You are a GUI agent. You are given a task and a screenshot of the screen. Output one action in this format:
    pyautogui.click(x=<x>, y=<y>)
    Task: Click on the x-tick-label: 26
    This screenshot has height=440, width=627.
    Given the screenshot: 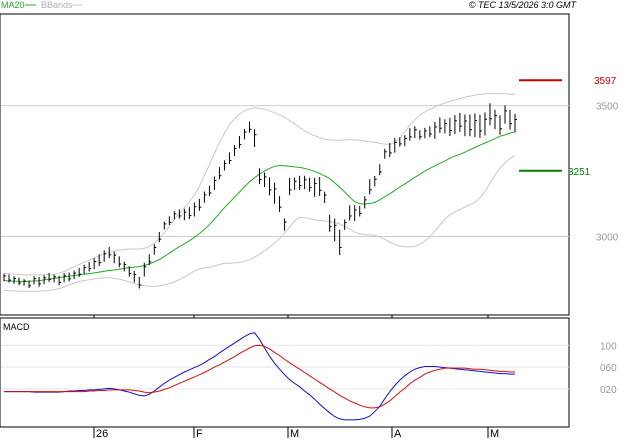 What is the action you would take?
    pyautogui.click(x=102, y=434)
    